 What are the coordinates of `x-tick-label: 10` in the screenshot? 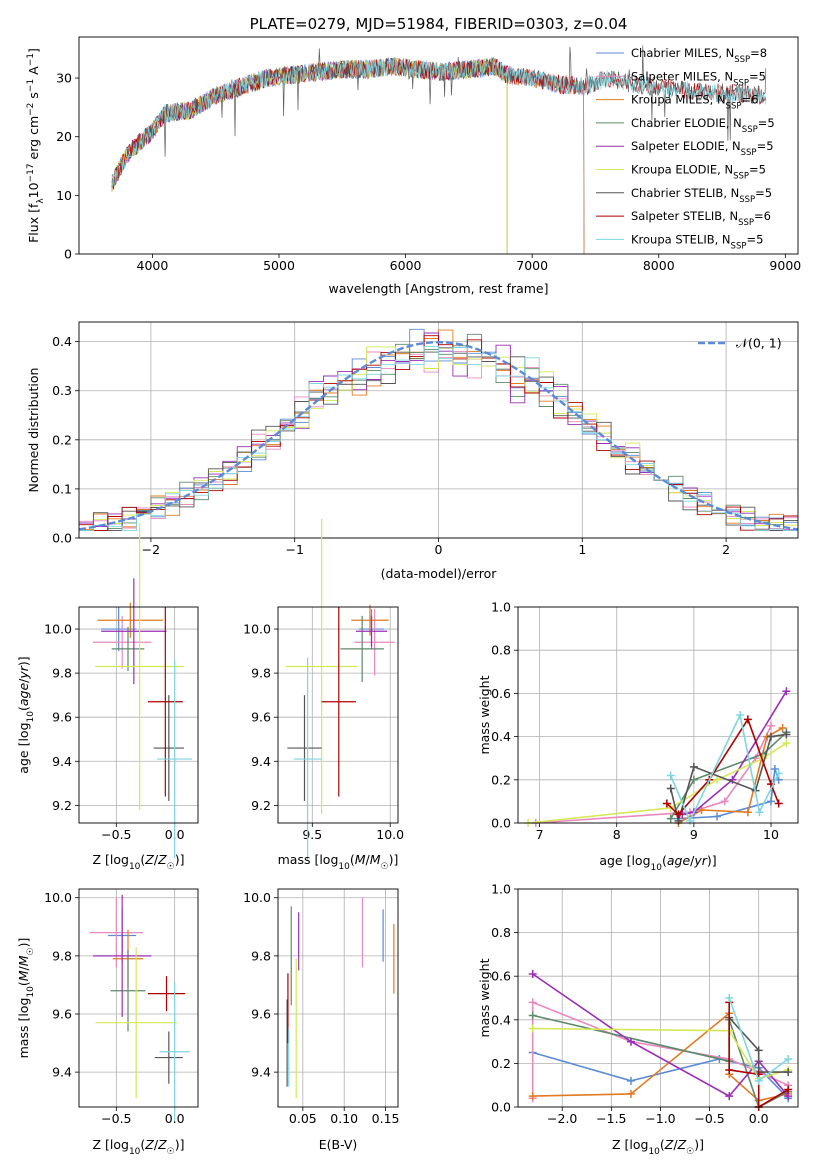 It's located at (771, 834).